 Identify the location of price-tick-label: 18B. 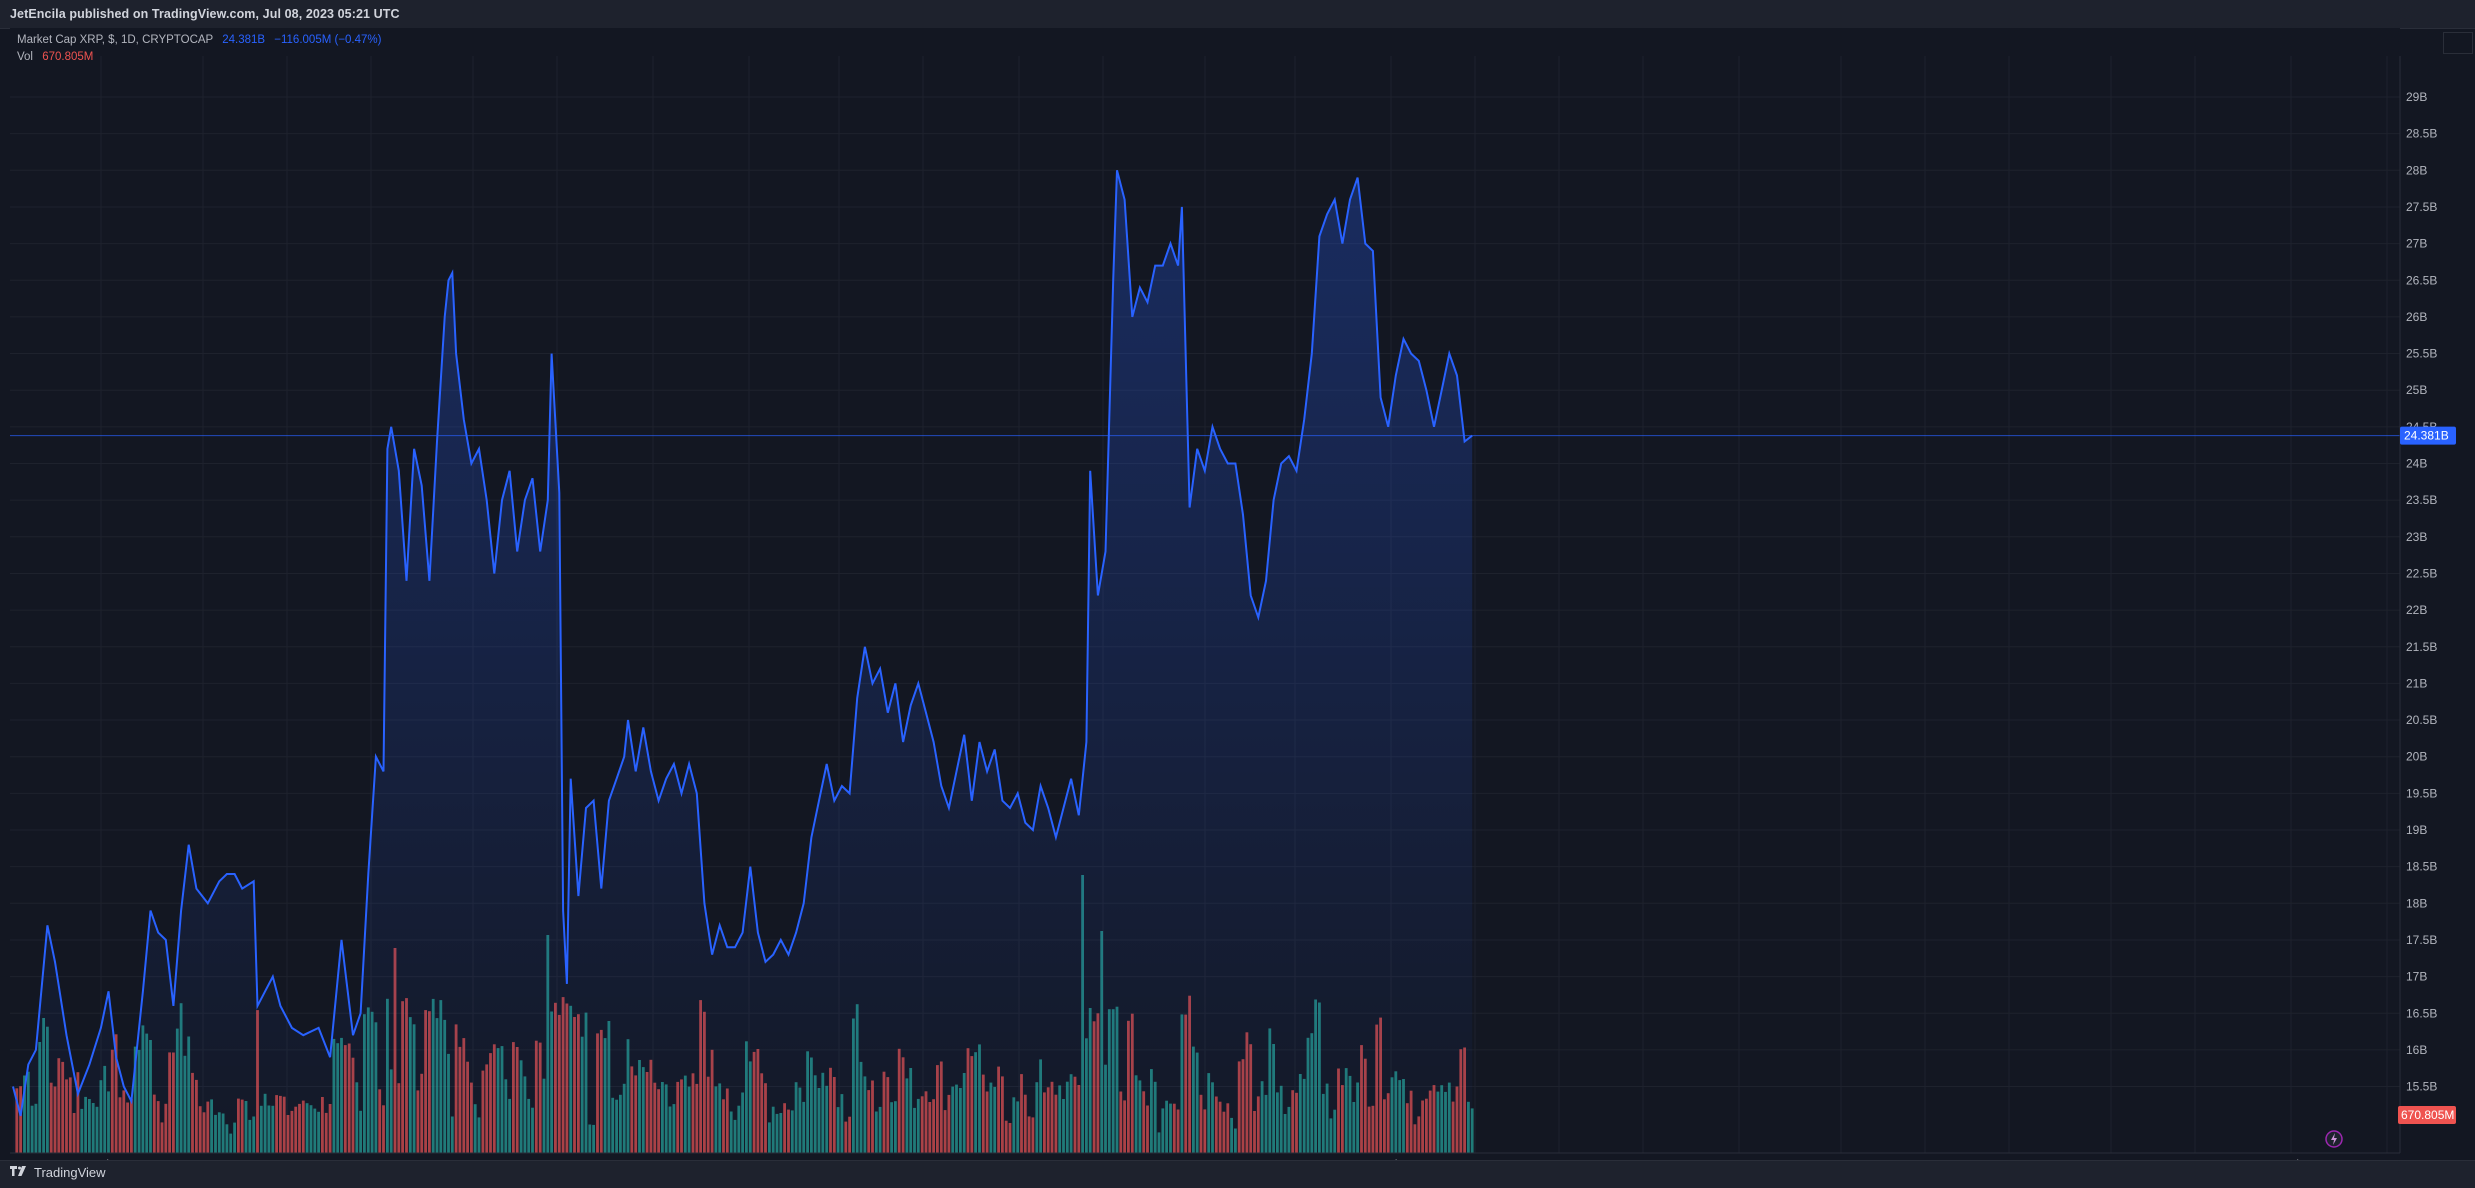
(2416, 903).